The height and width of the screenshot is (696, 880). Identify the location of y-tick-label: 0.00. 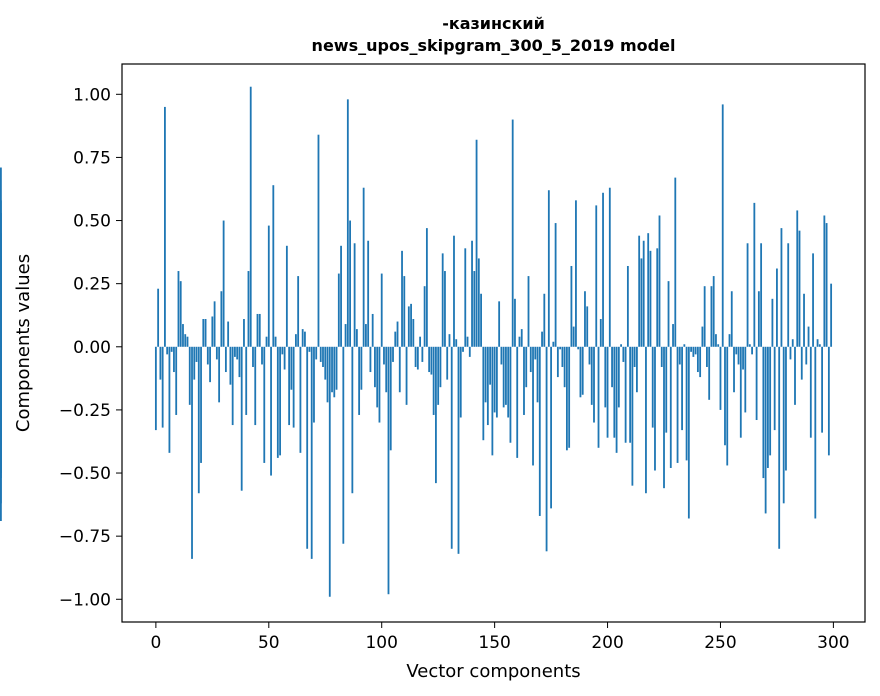
(92, 348).